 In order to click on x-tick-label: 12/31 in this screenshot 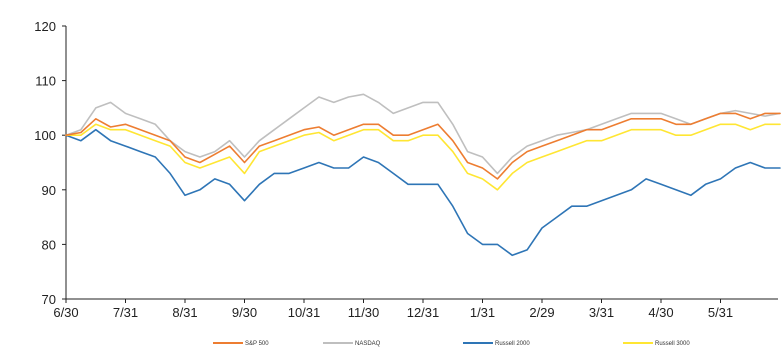, I will do `click(423, 312)`.